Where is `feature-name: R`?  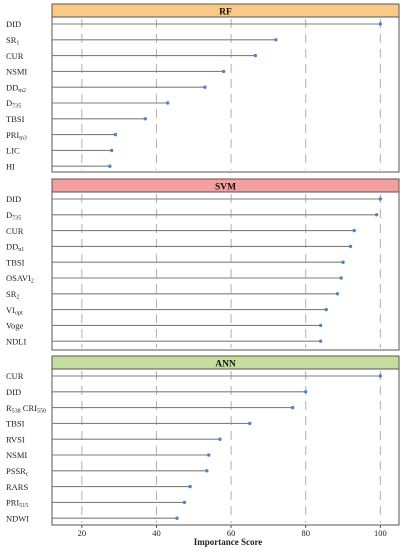
feature-name: R is located at coordinates (9, 408).